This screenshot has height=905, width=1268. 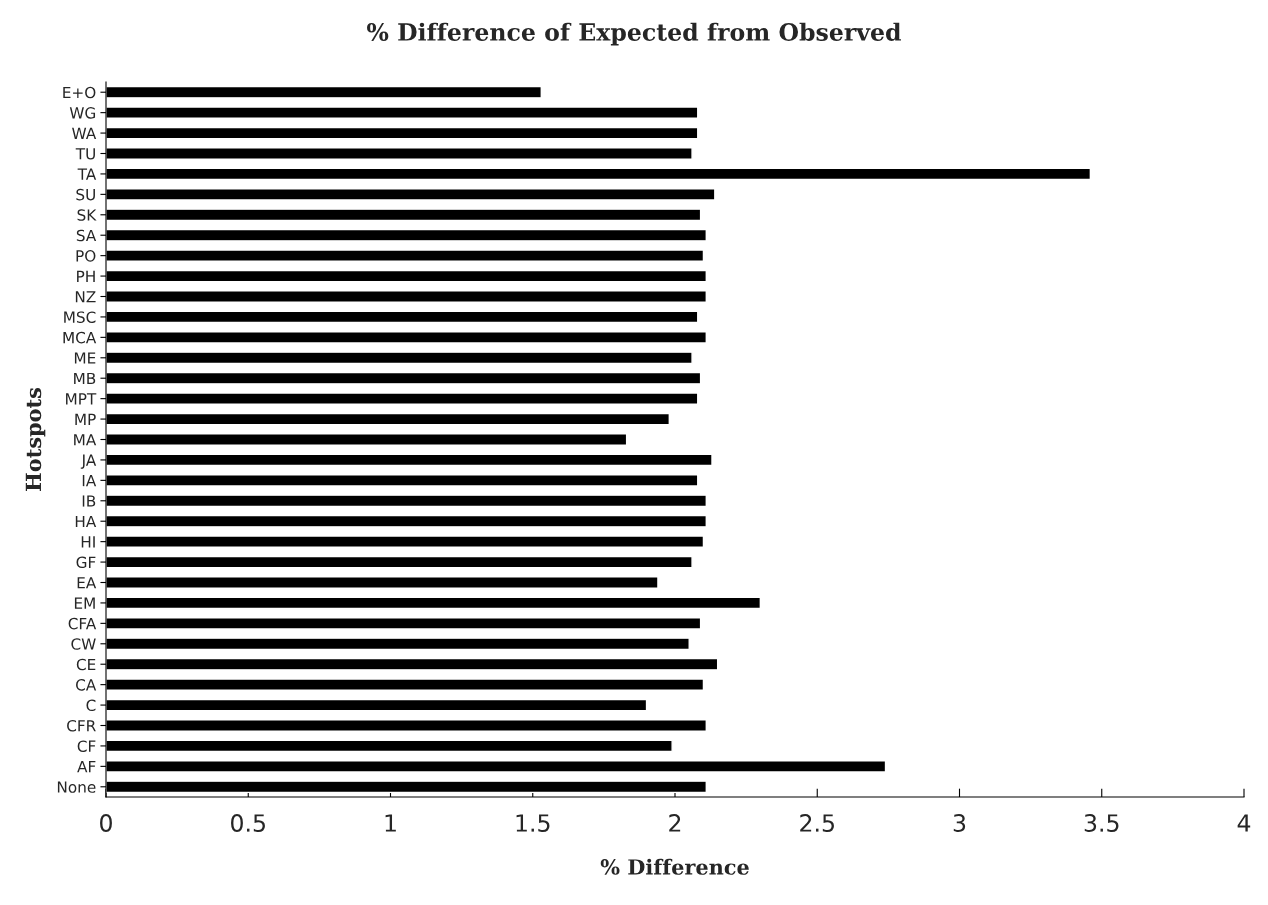 What do you see at coordinates (85, 297) in the screenshot?
I see `y-tick-label: NZ` at bounding box center [85, 297].